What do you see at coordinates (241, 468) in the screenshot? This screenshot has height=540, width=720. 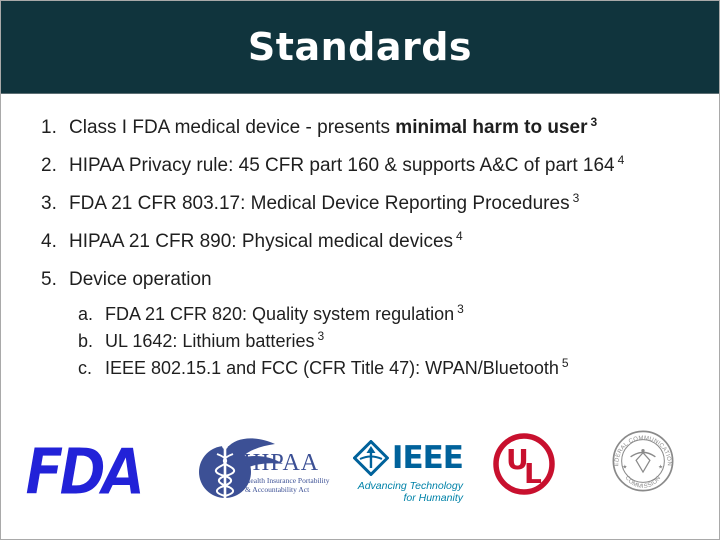 I see `caduceus-icon` at bounding box center [241, 468].